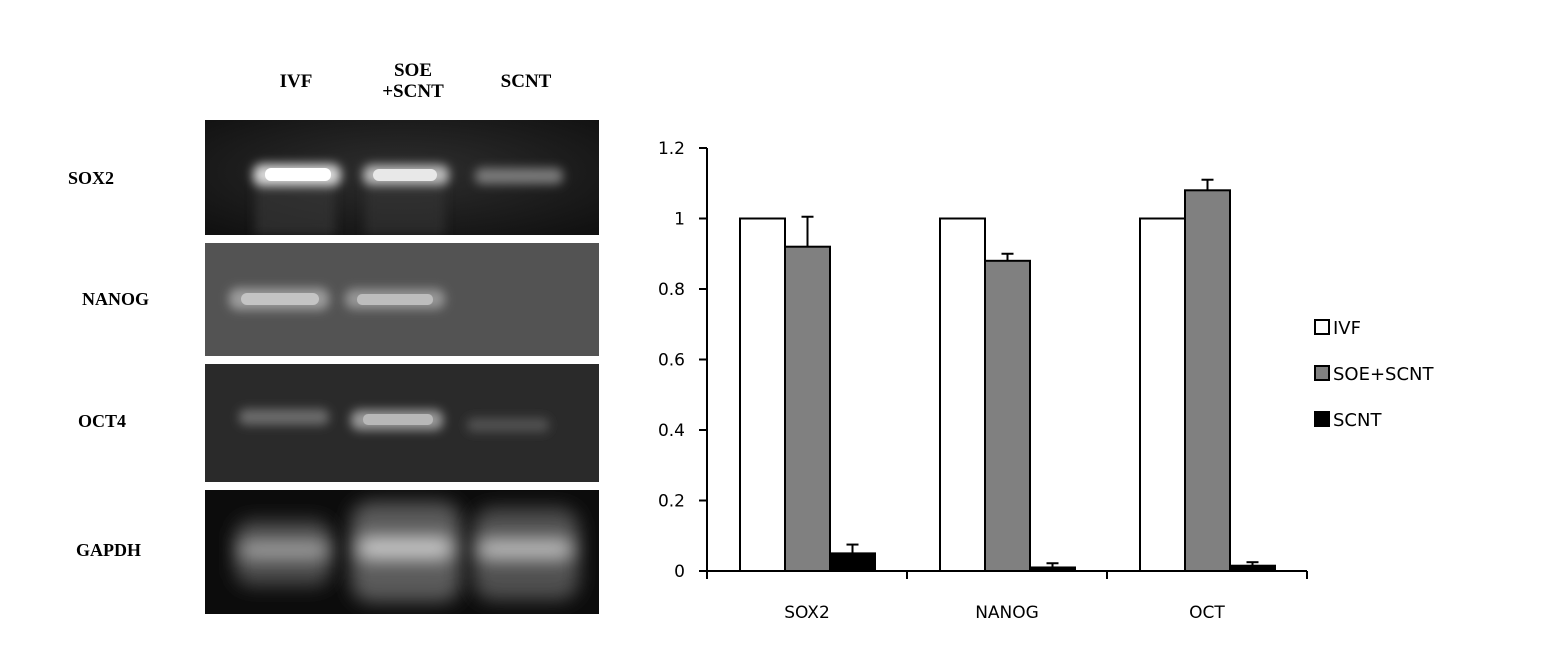 The image size is (1543, 650). I want to click on gel-strip-oct4, so click(402, 423).